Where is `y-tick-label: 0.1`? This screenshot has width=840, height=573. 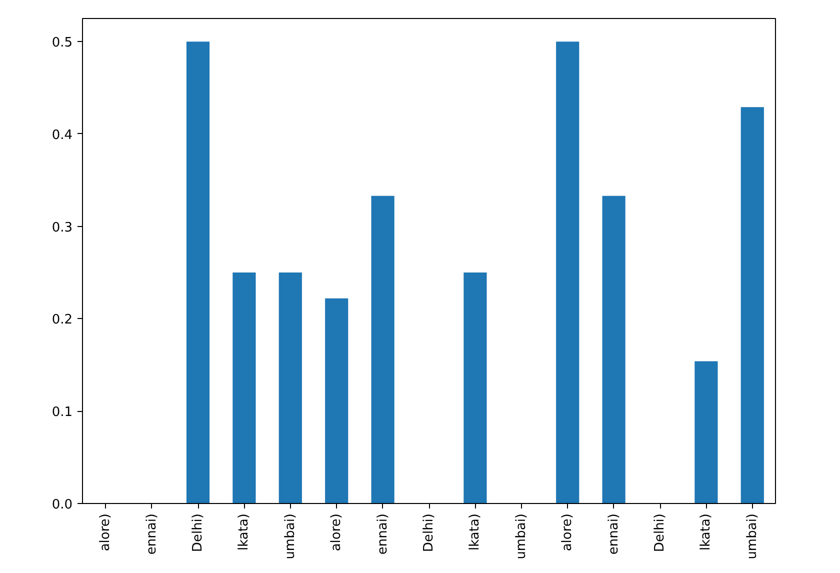 y-tick-label: 0.1 is located at coordinates (62, 412).